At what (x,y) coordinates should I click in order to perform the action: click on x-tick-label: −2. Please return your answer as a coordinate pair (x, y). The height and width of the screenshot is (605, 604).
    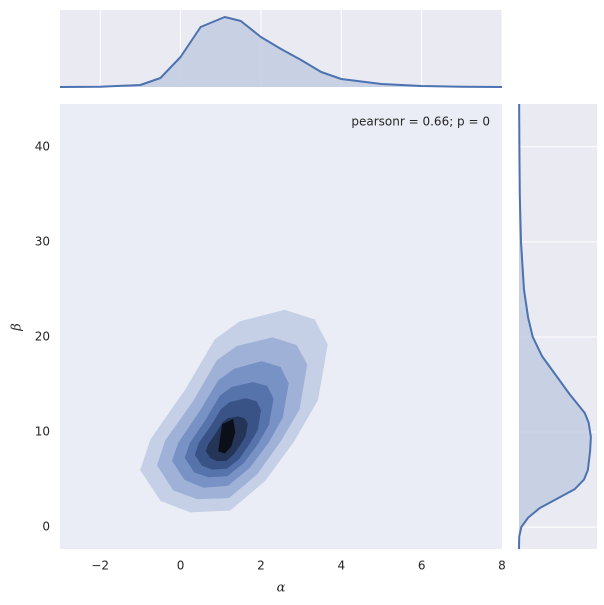
    Looking at the image, I should click on (100, 566).